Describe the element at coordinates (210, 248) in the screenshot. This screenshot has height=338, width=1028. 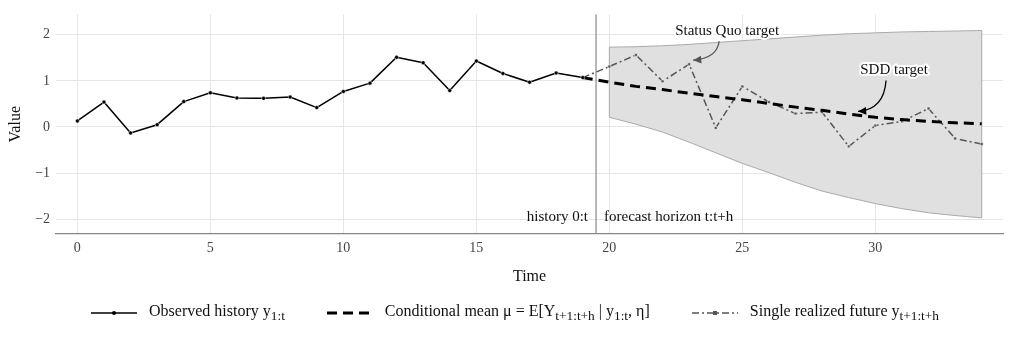
I see `x-tick-label: 5` at that location.